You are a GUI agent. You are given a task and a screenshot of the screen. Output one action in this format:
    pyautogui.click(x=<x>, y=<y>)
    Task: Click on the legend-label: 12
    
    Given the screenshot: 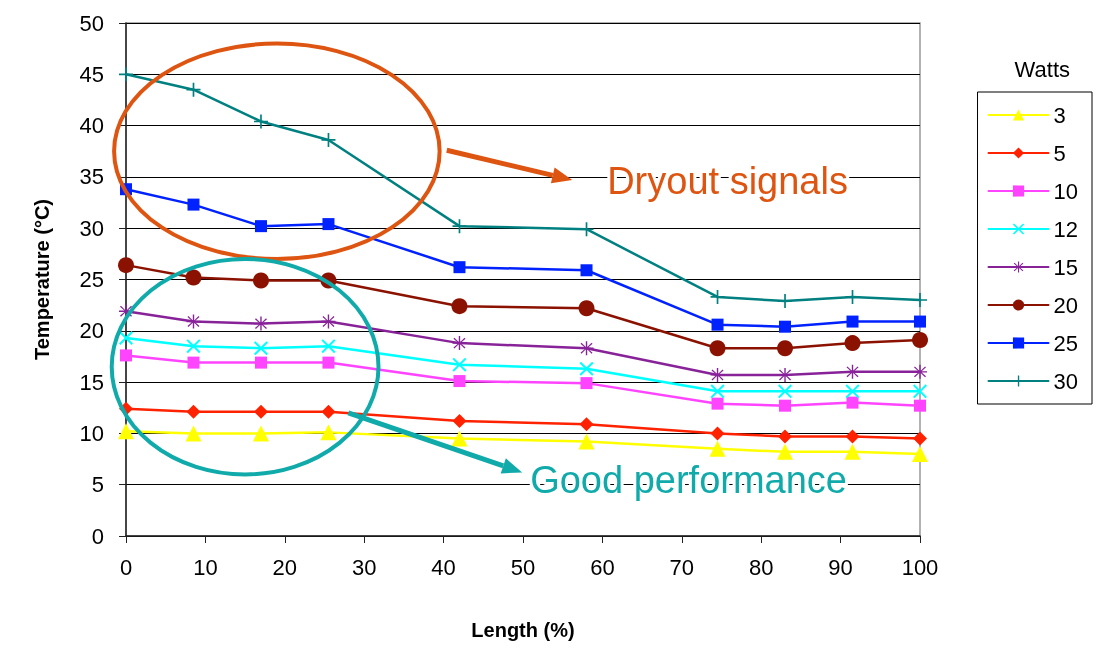 What is the action you would take?
    pyautogui.click(x=1066, y=229)
    